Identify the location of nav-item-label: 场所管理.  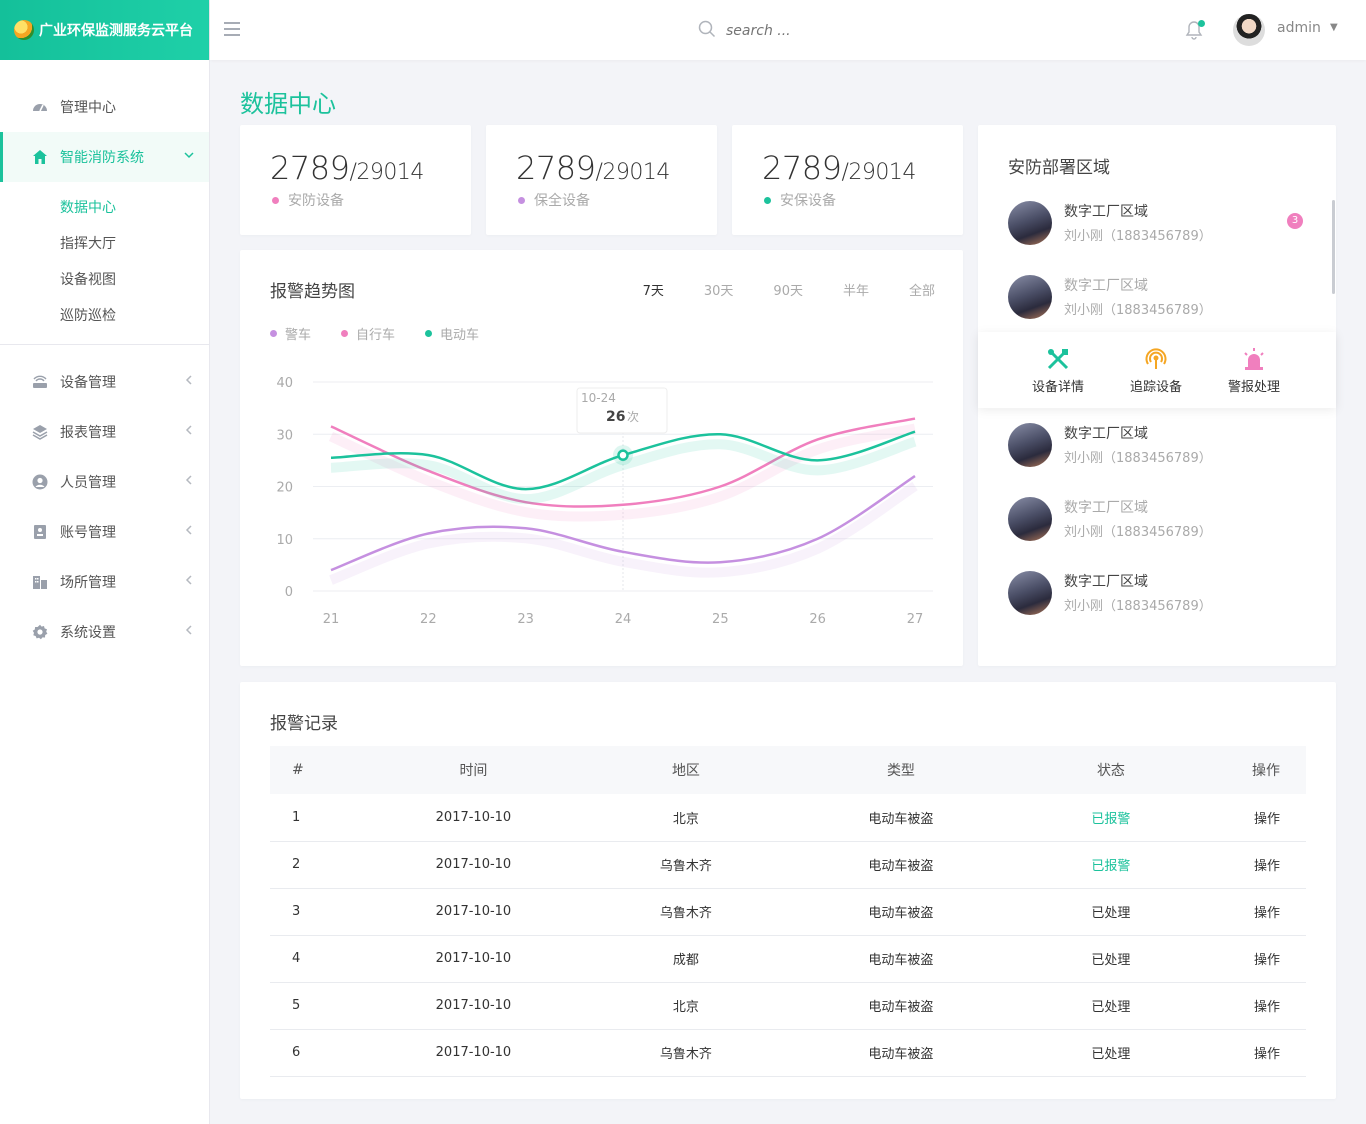
(88, 583).